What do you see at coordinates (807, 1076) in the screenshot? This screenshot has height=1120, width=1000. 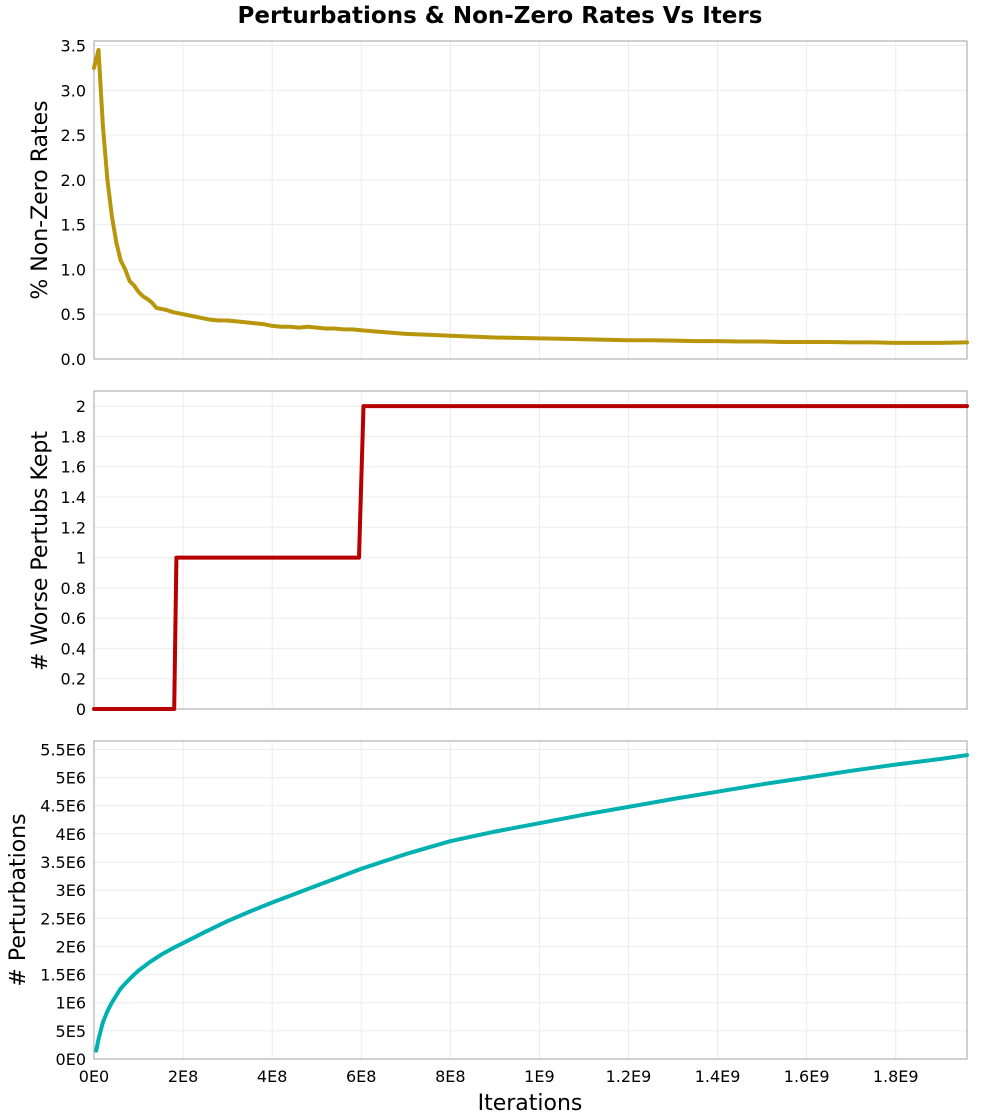 I see `x-tick-label: 1.6E9` at bounding box center [807, 1076].